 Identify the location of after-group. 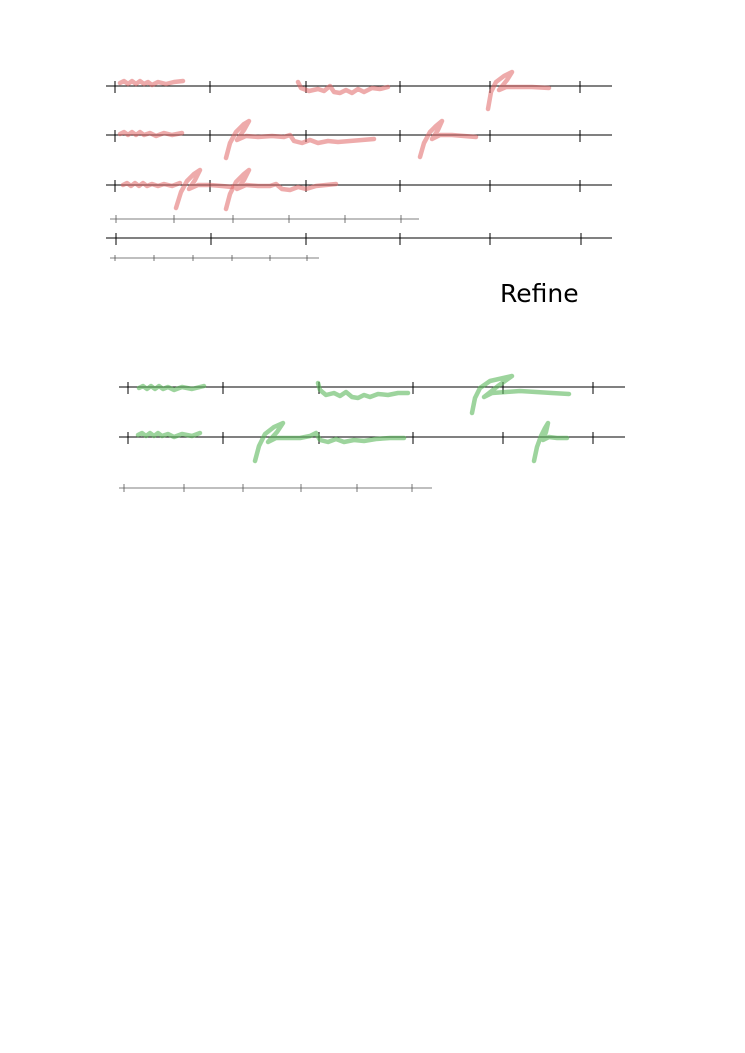
(372, 432).